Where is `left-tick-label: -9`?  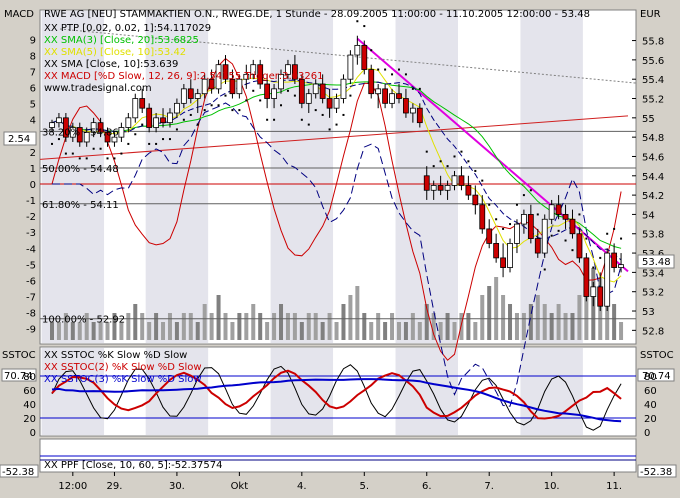 left-tick-label: -9 is located at coordinates (31, 330).